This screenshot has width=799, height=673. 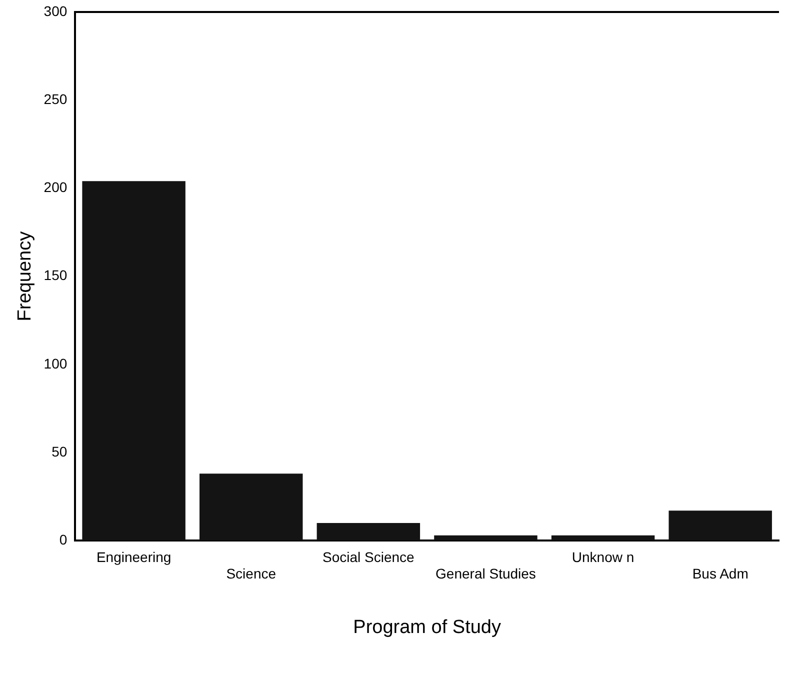 What do you see at coordinates (603, 556) in the screenshot?
I see `x-tick-label: Unknow n` at bounding box center [603, 556].